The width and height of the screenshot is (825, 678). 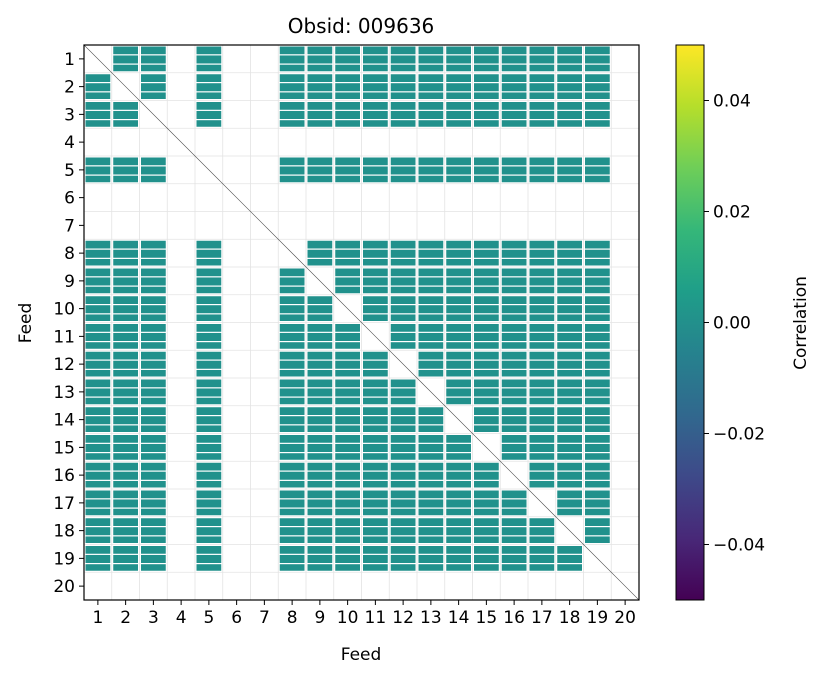 I want to click on y-tick-label: 9, so click(x=69, y=282).